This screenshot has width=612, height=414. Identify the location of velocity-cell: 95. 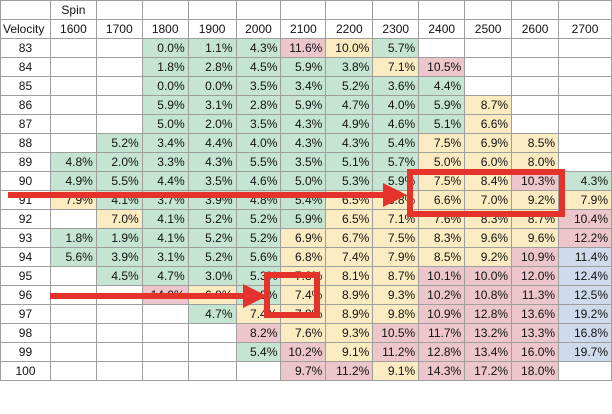
(25, 276).